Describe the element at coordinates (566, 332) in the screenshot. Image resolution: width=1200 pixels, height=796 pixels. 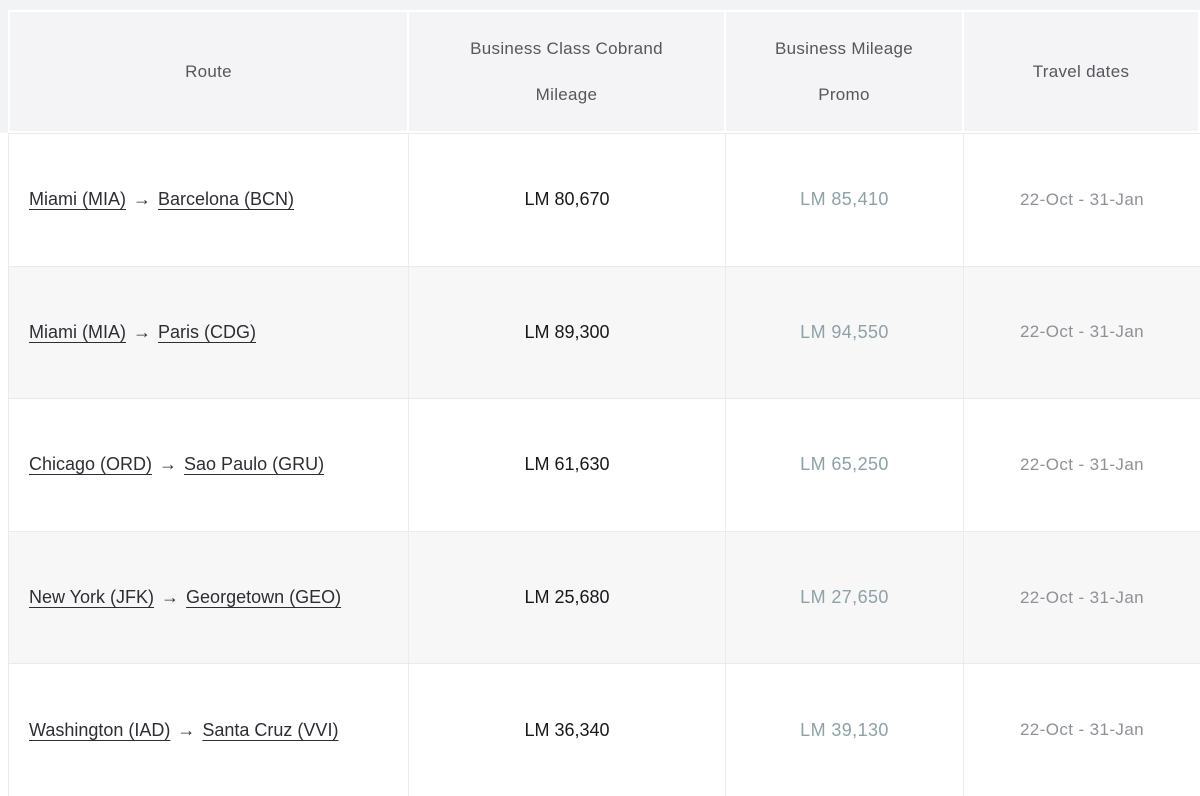
I see `cobrand-mileage-value: LM 89,300` at that location.